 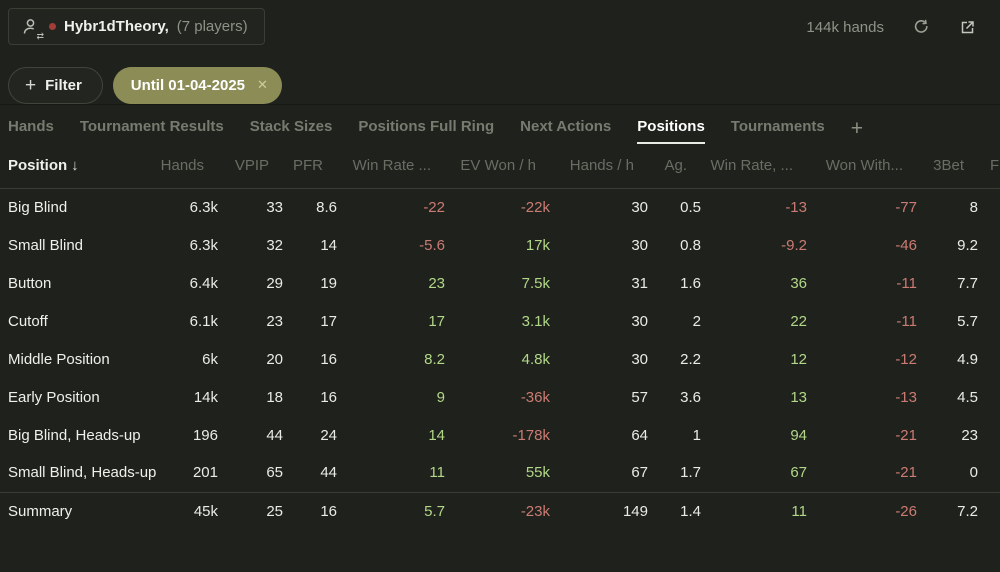 I want to click on stat-cell: -77, so click(x=906, y=207).